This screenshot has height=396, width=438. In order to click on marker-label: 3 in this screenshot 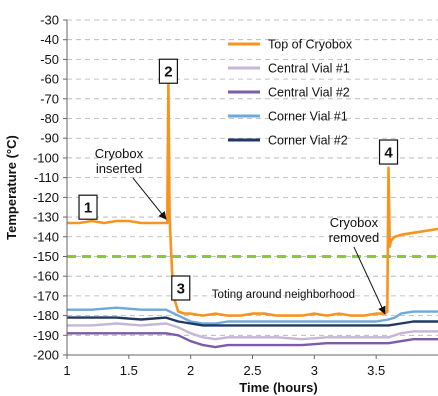, I will do `click(181, 289)`.